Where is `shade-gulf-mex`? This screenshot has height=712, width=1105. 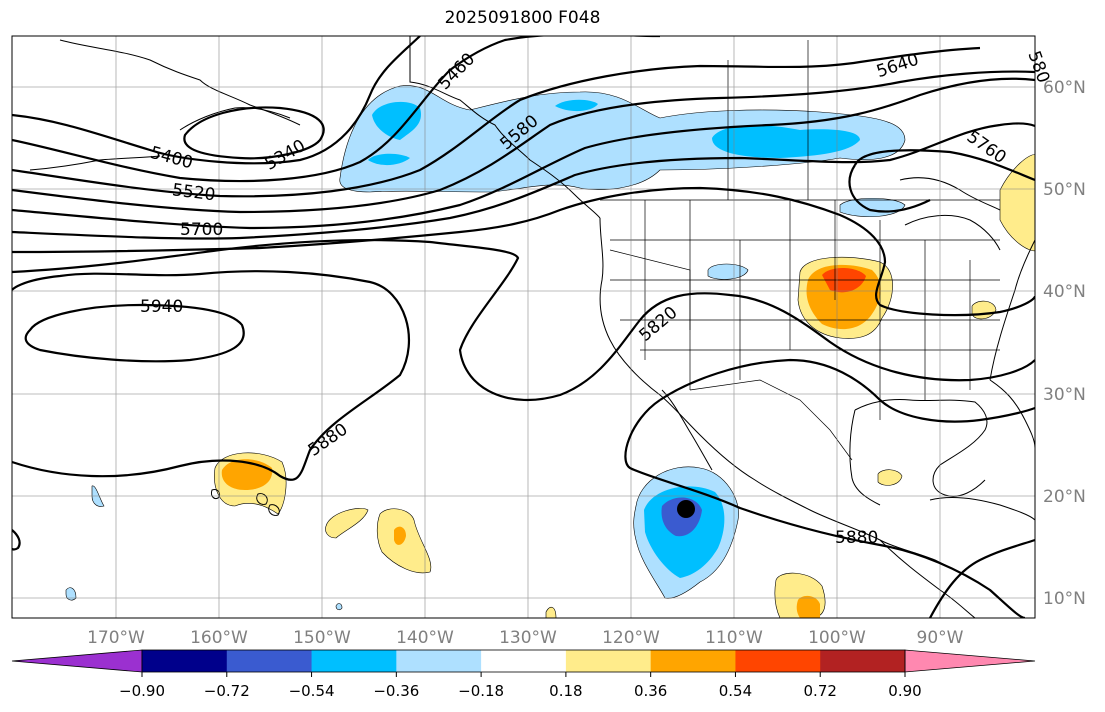
shade-gulf-mex is located at coordinates (890, 477).